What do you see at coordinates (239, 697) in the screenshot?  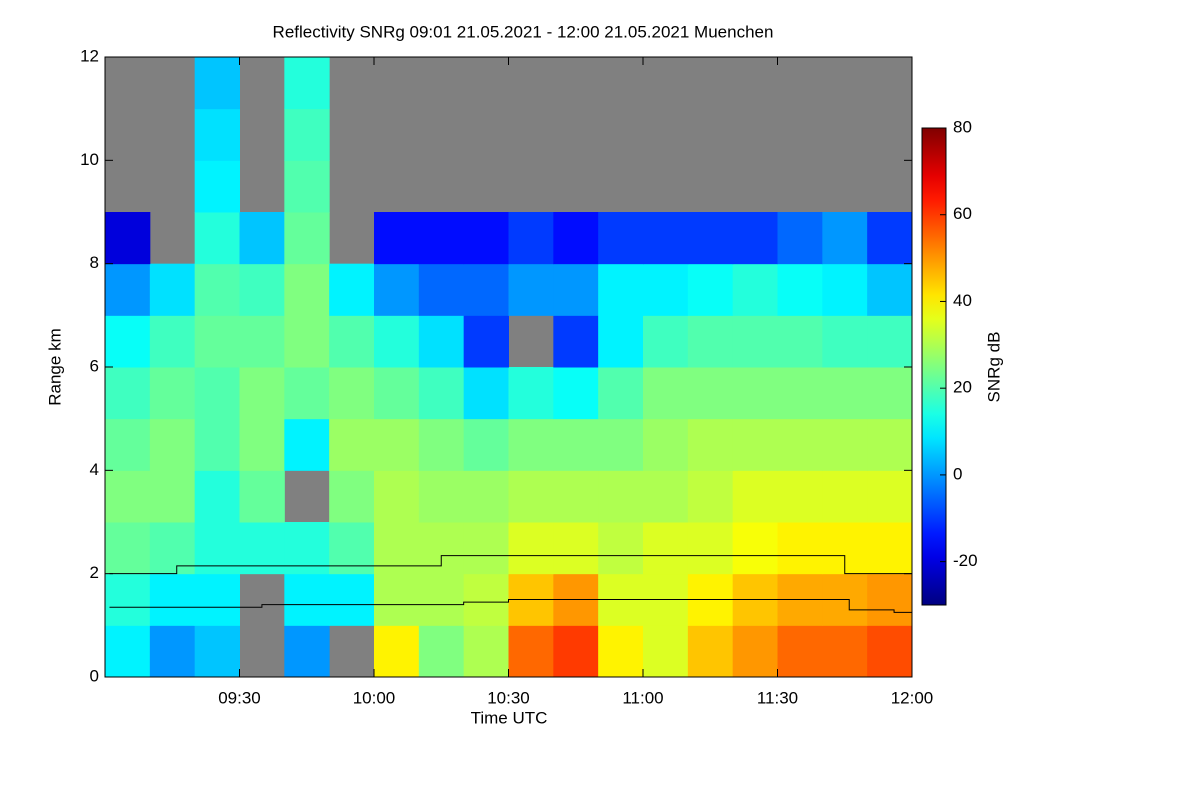 I see `x-tick-label: 09:30` at bounding box center [239, 697].